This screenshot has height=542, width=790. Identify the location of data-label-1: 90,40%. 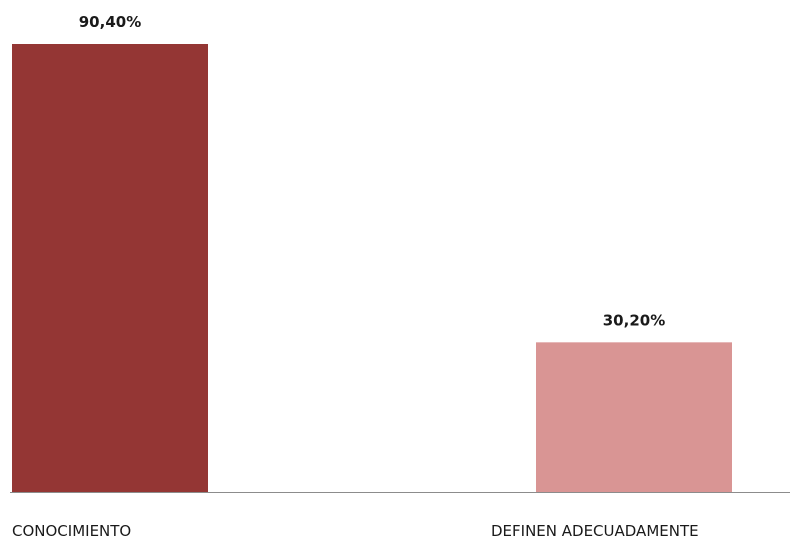
(110, 22).